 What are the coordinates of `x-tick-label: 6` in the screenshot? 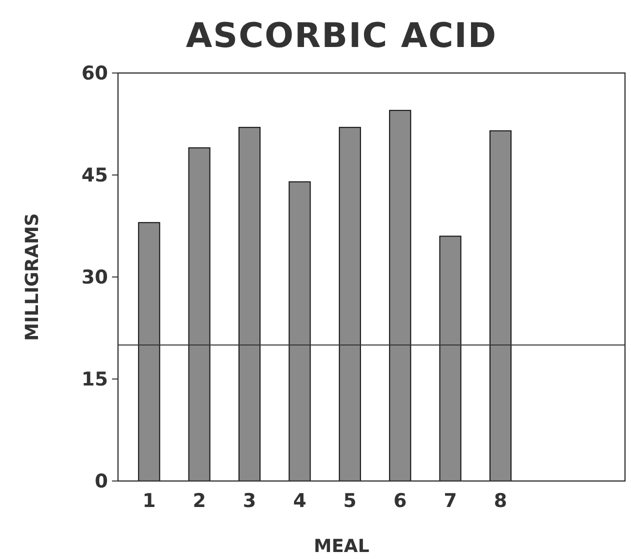 It's located at (400, 501).